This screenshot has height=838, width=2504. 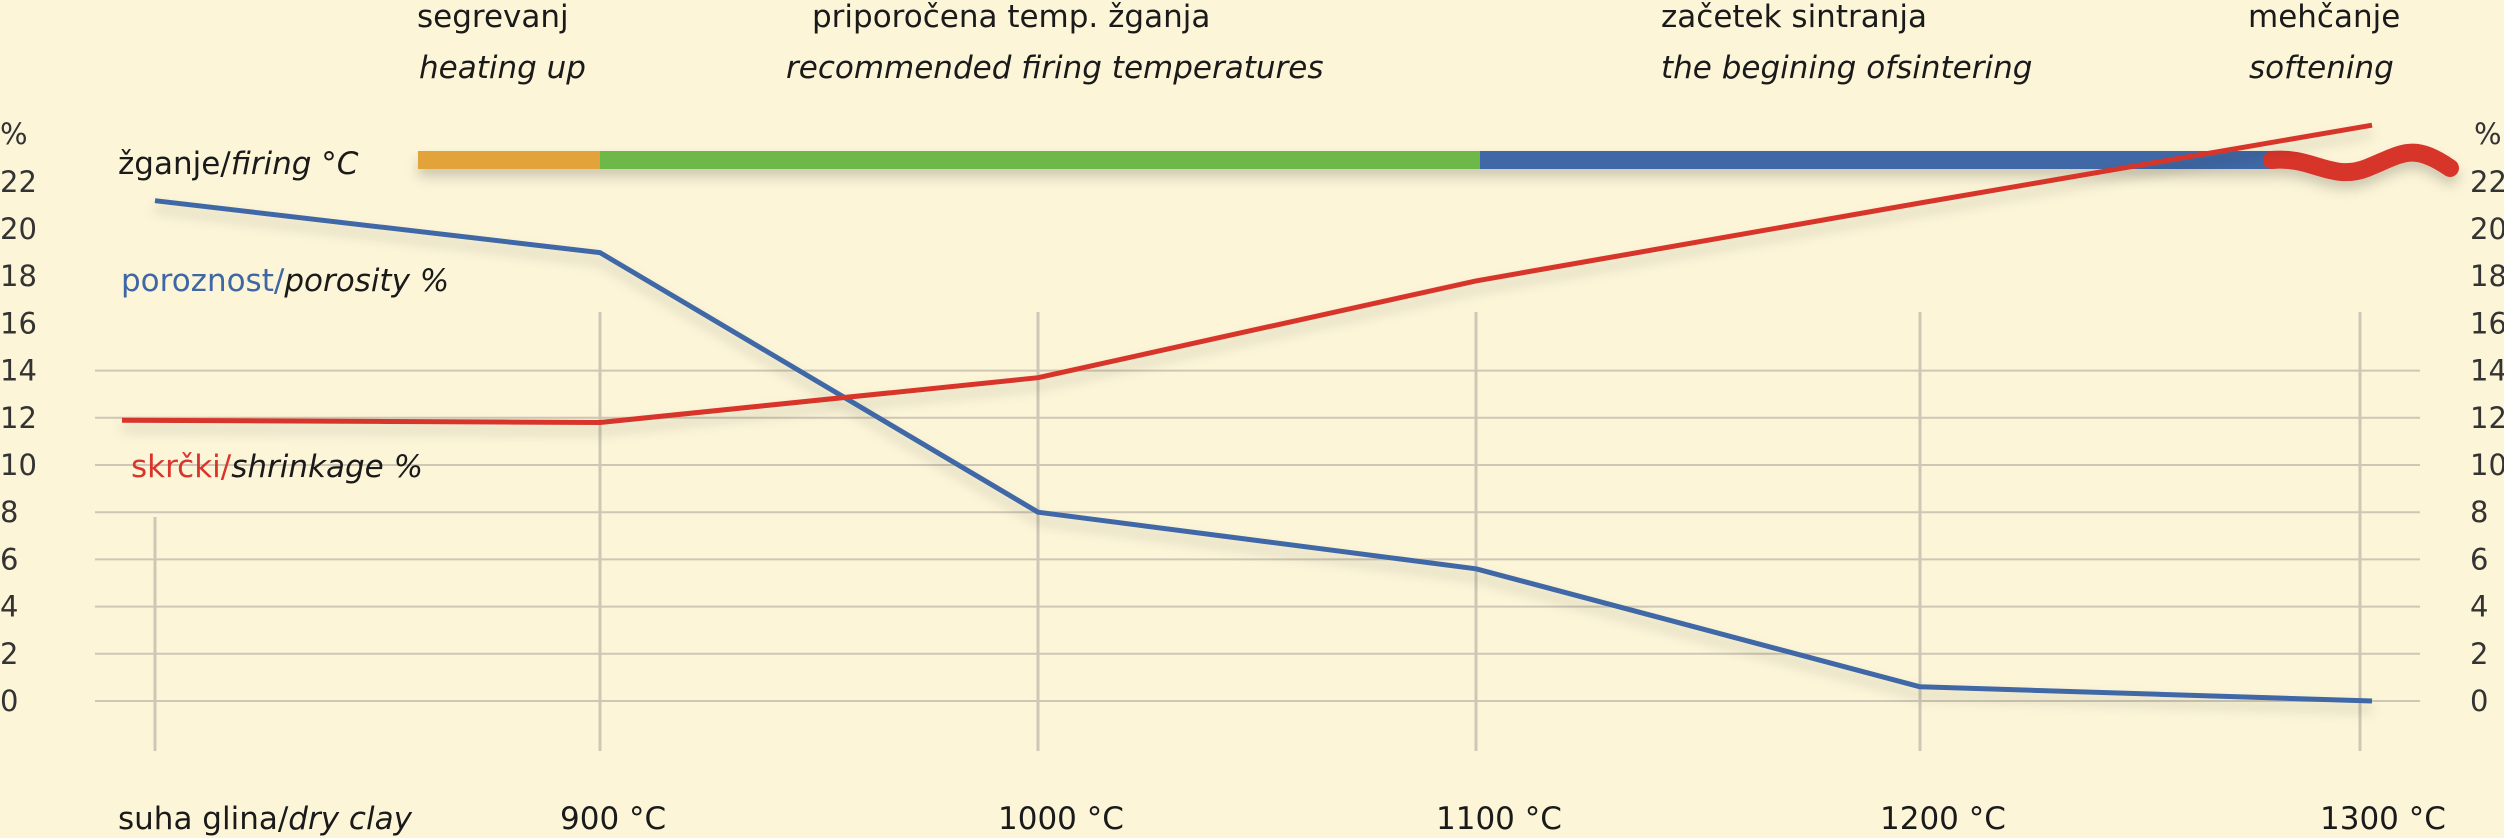 What do you see at coordinates (9, 559) in the screenshot?
I see `y-tick-left-6: 6` at bounding box center [9, 559].